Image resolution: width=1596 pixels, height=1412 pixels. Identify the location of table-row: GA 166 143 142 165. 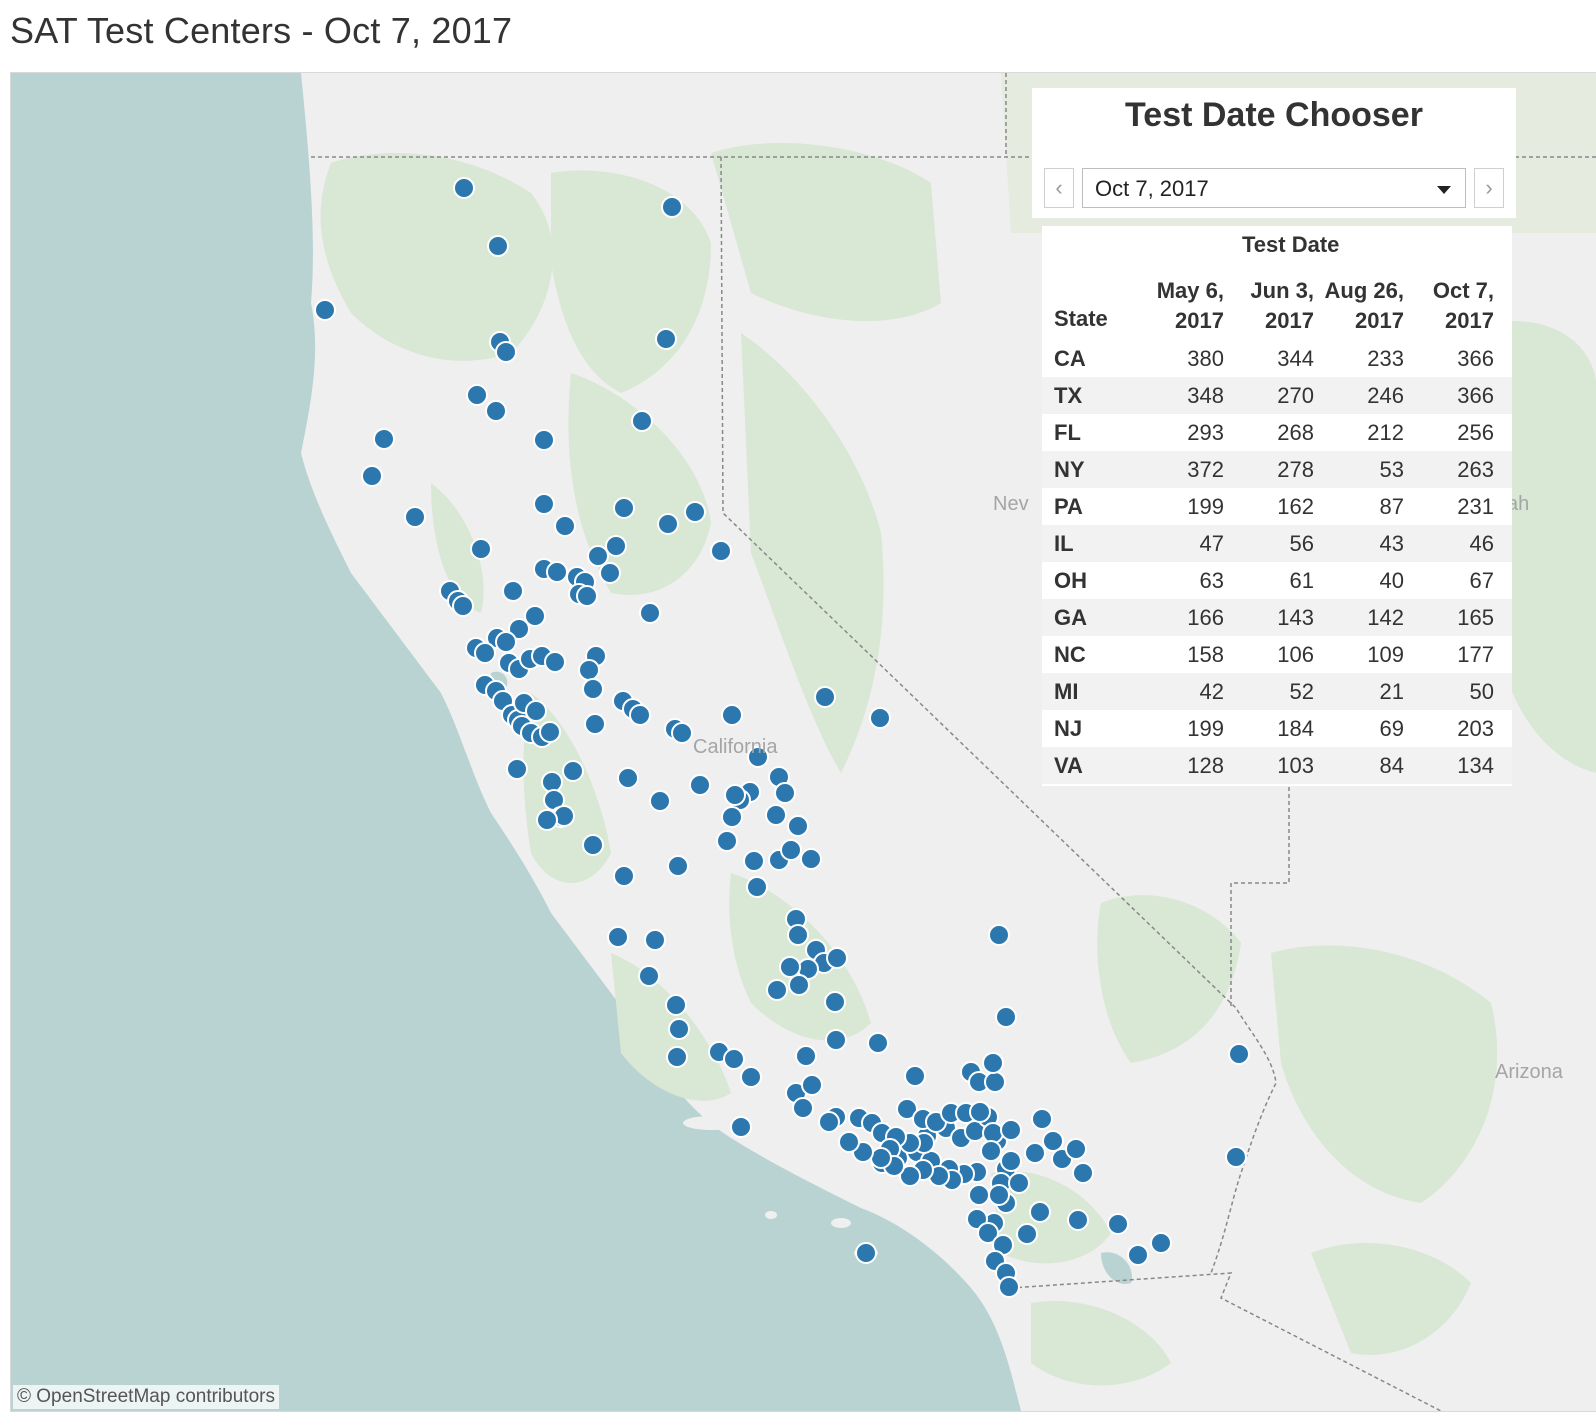
(1277, 617).